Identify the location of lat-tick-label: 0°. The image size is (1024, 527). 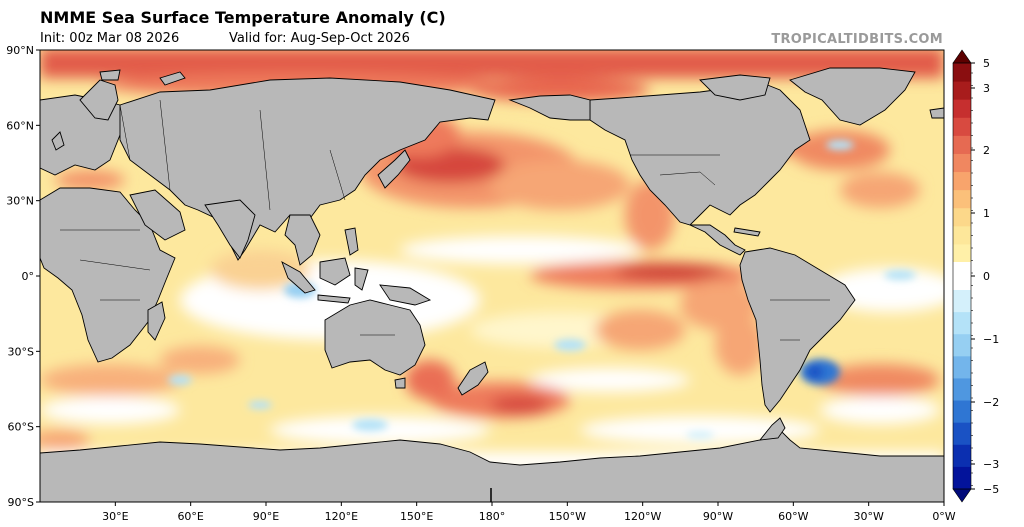
(28, 276).